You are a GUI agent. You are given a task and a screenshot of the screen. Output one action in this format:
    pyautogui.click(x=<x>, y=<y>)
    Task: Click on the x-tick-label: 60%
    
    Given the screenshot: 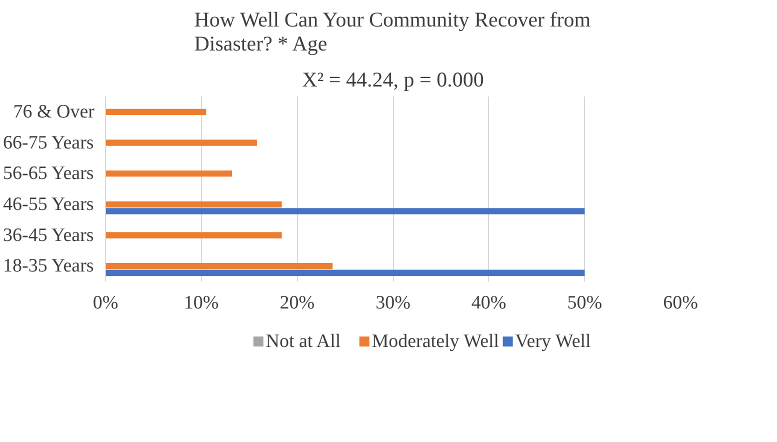 What is the action you would take?
    pyautogui.click(x=680, y=303)
    